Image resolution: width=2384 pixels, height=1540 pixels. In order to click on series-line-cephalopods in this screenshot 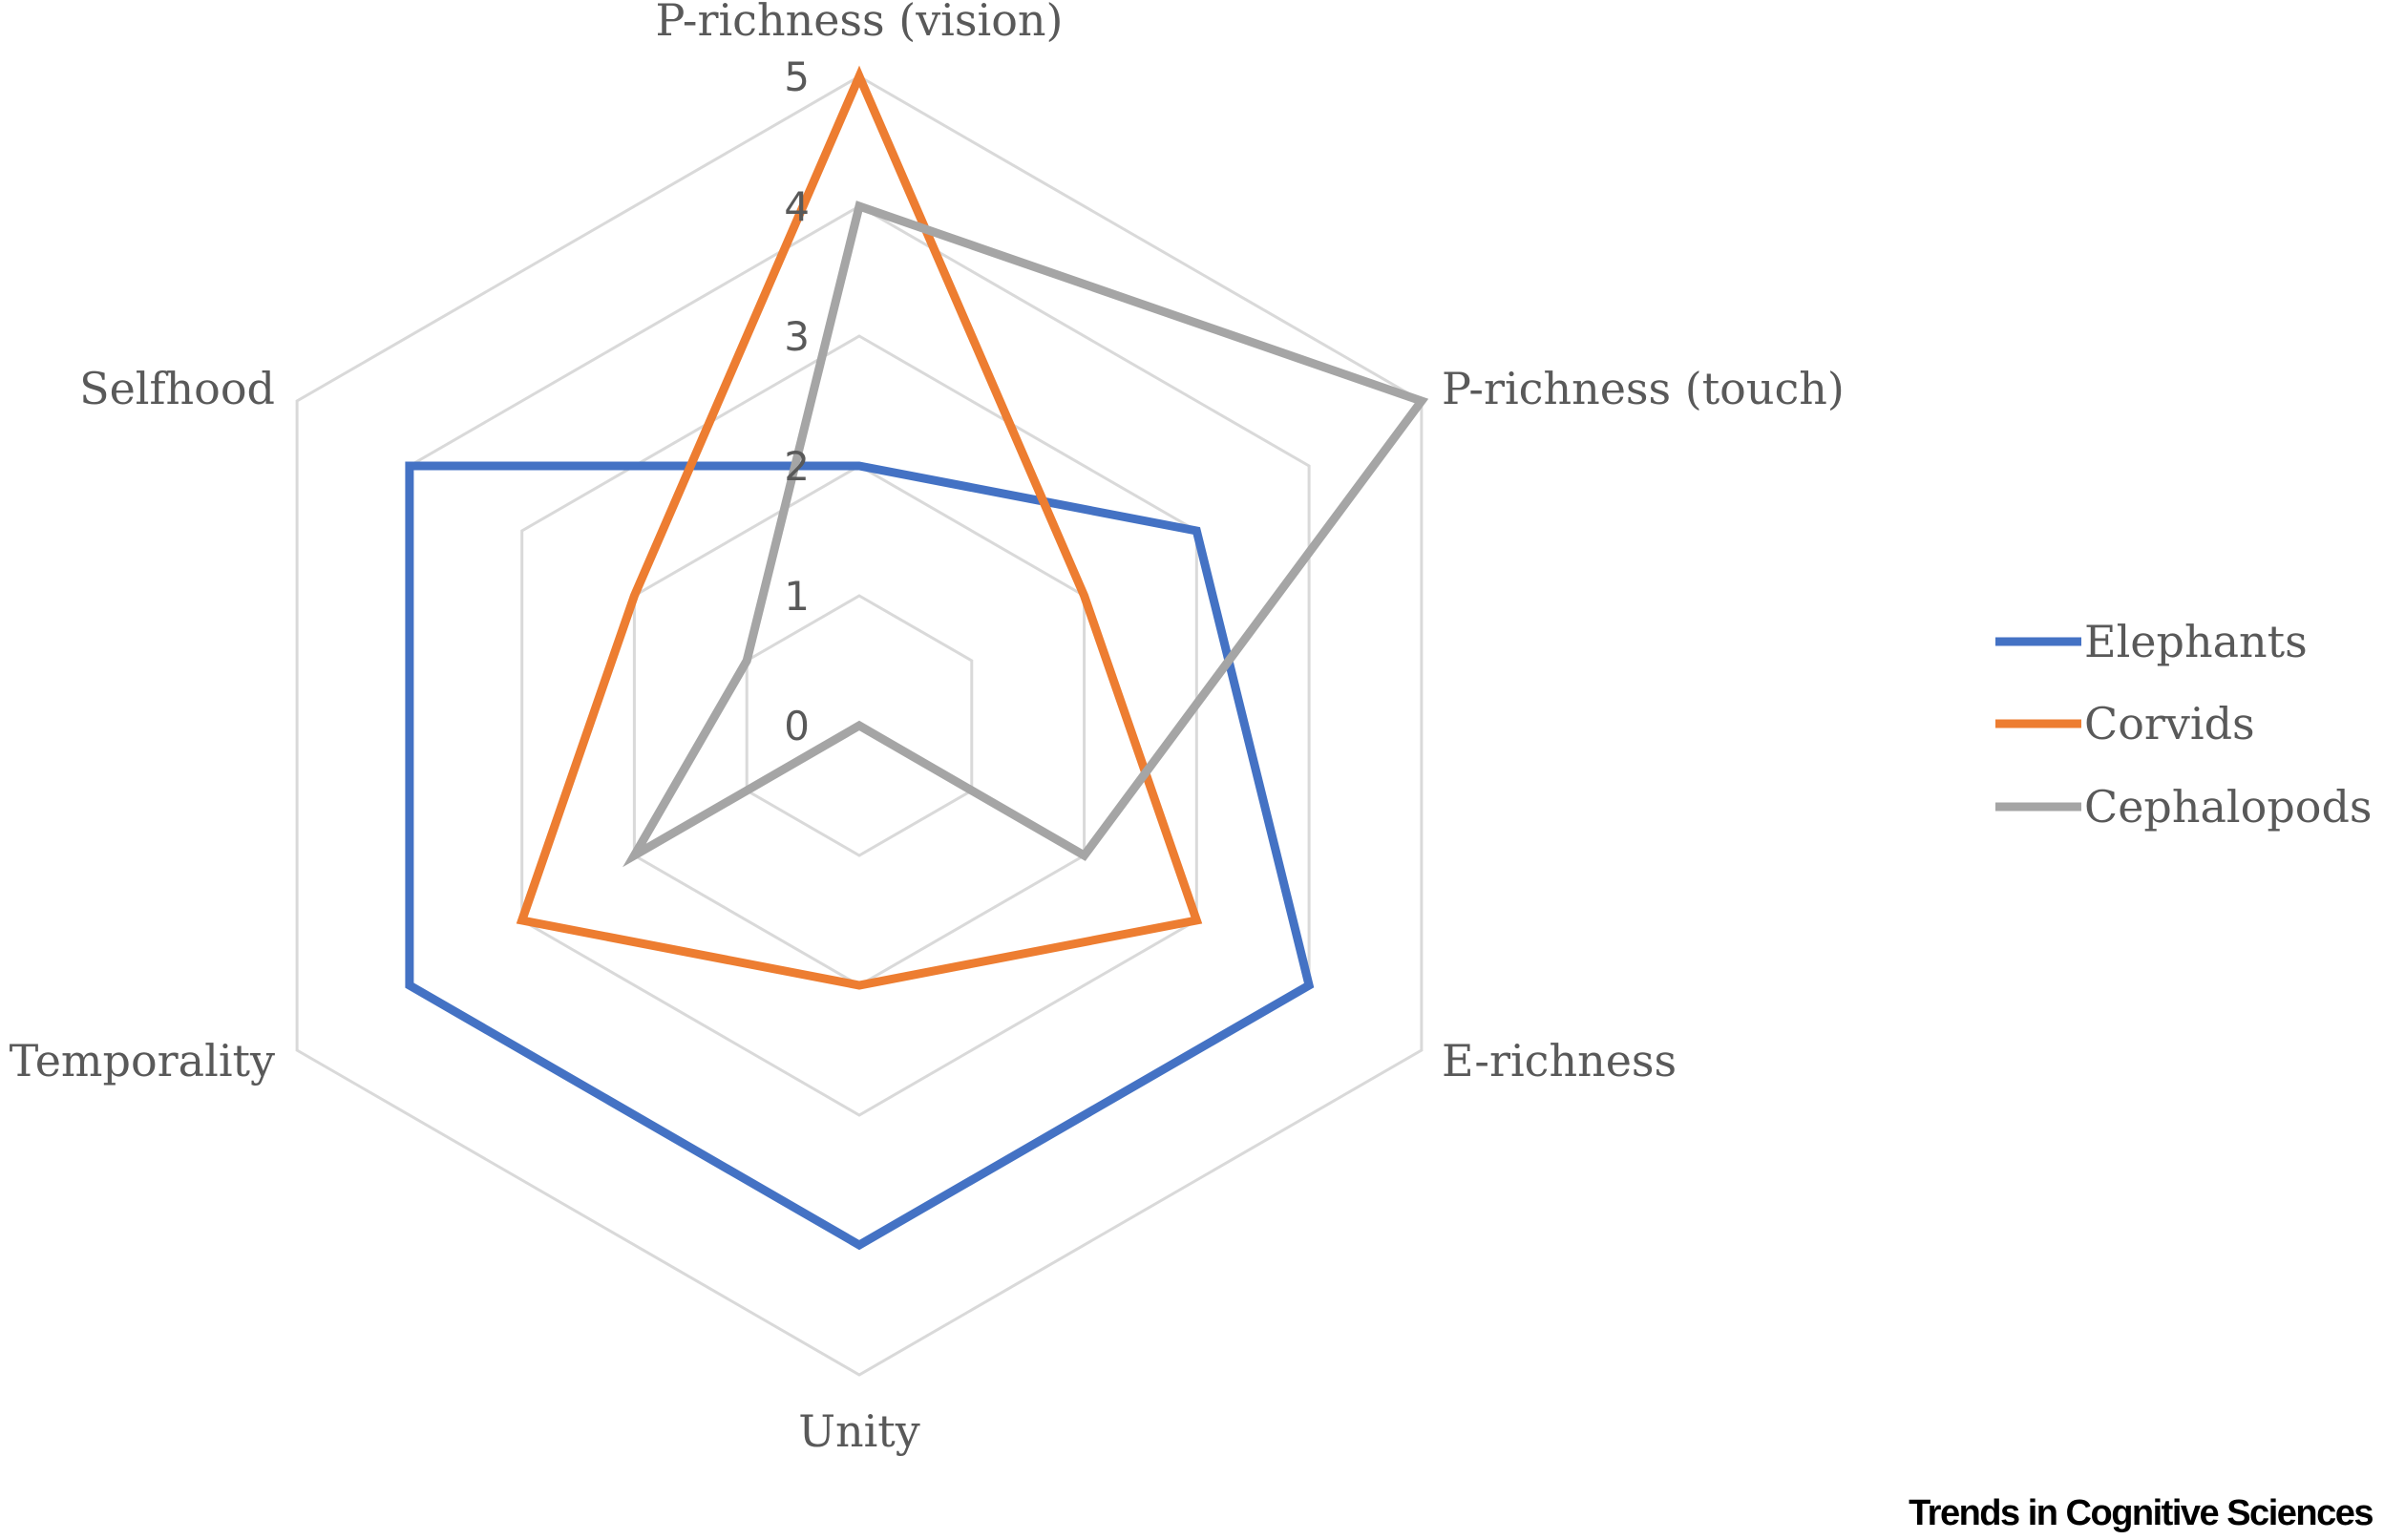, I will do `click(1025, 534)`.